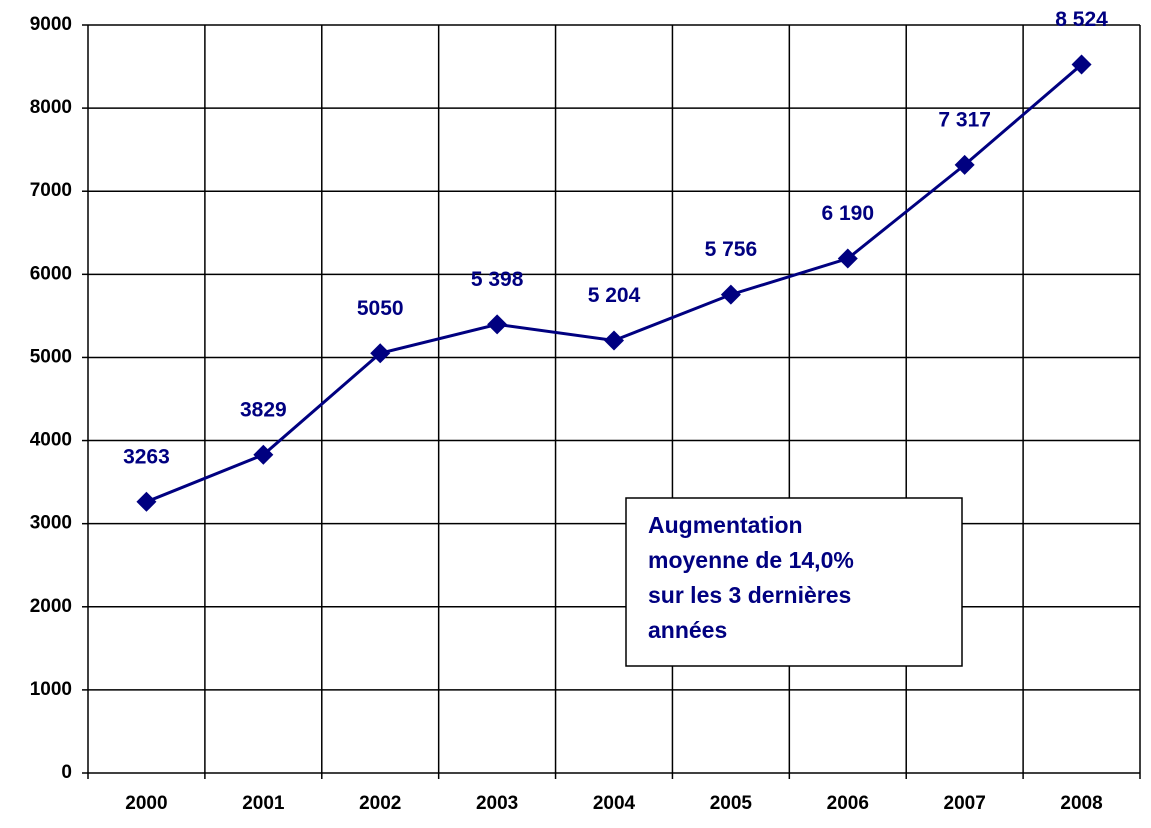 Image resolution: width=1151 pixels, height=828 pixels. I want to click on x-tick-label: 2004, so click(614, 803).